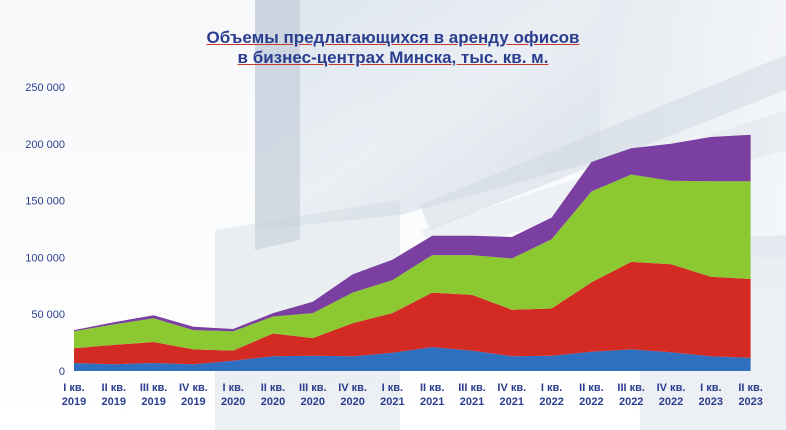  Describe the element at coordinates (393, 37) in the screenshot. I see `chart-title-line-1: Объемы предлагающихся в аренду офисов` at that location.